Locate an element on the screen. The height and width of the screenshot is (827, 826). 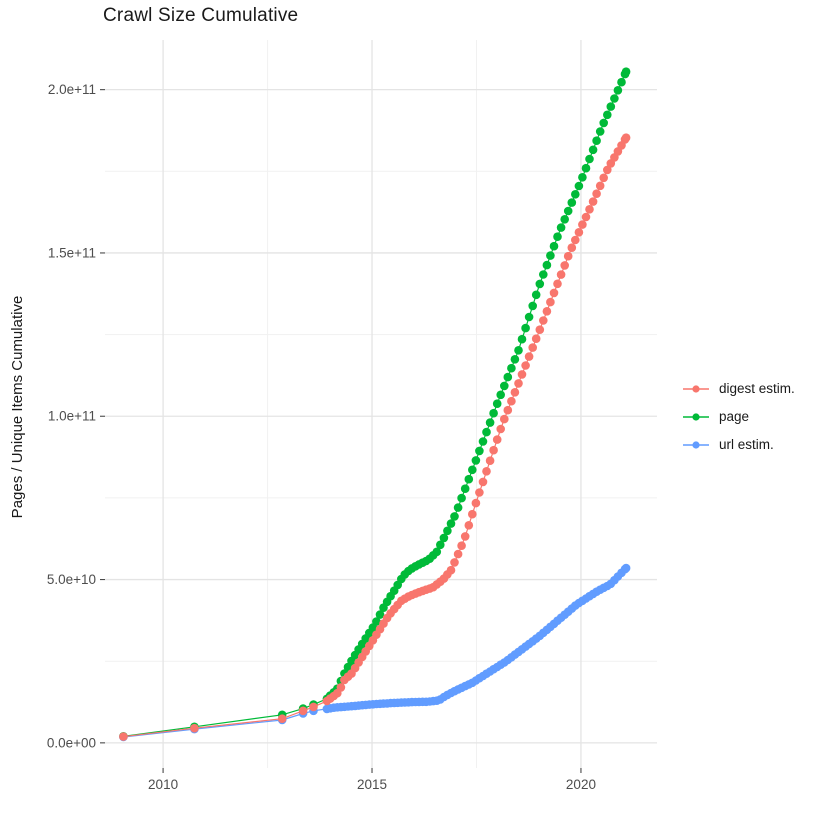
legend-key-url-estim-icon is located at coordinates (696, 444).